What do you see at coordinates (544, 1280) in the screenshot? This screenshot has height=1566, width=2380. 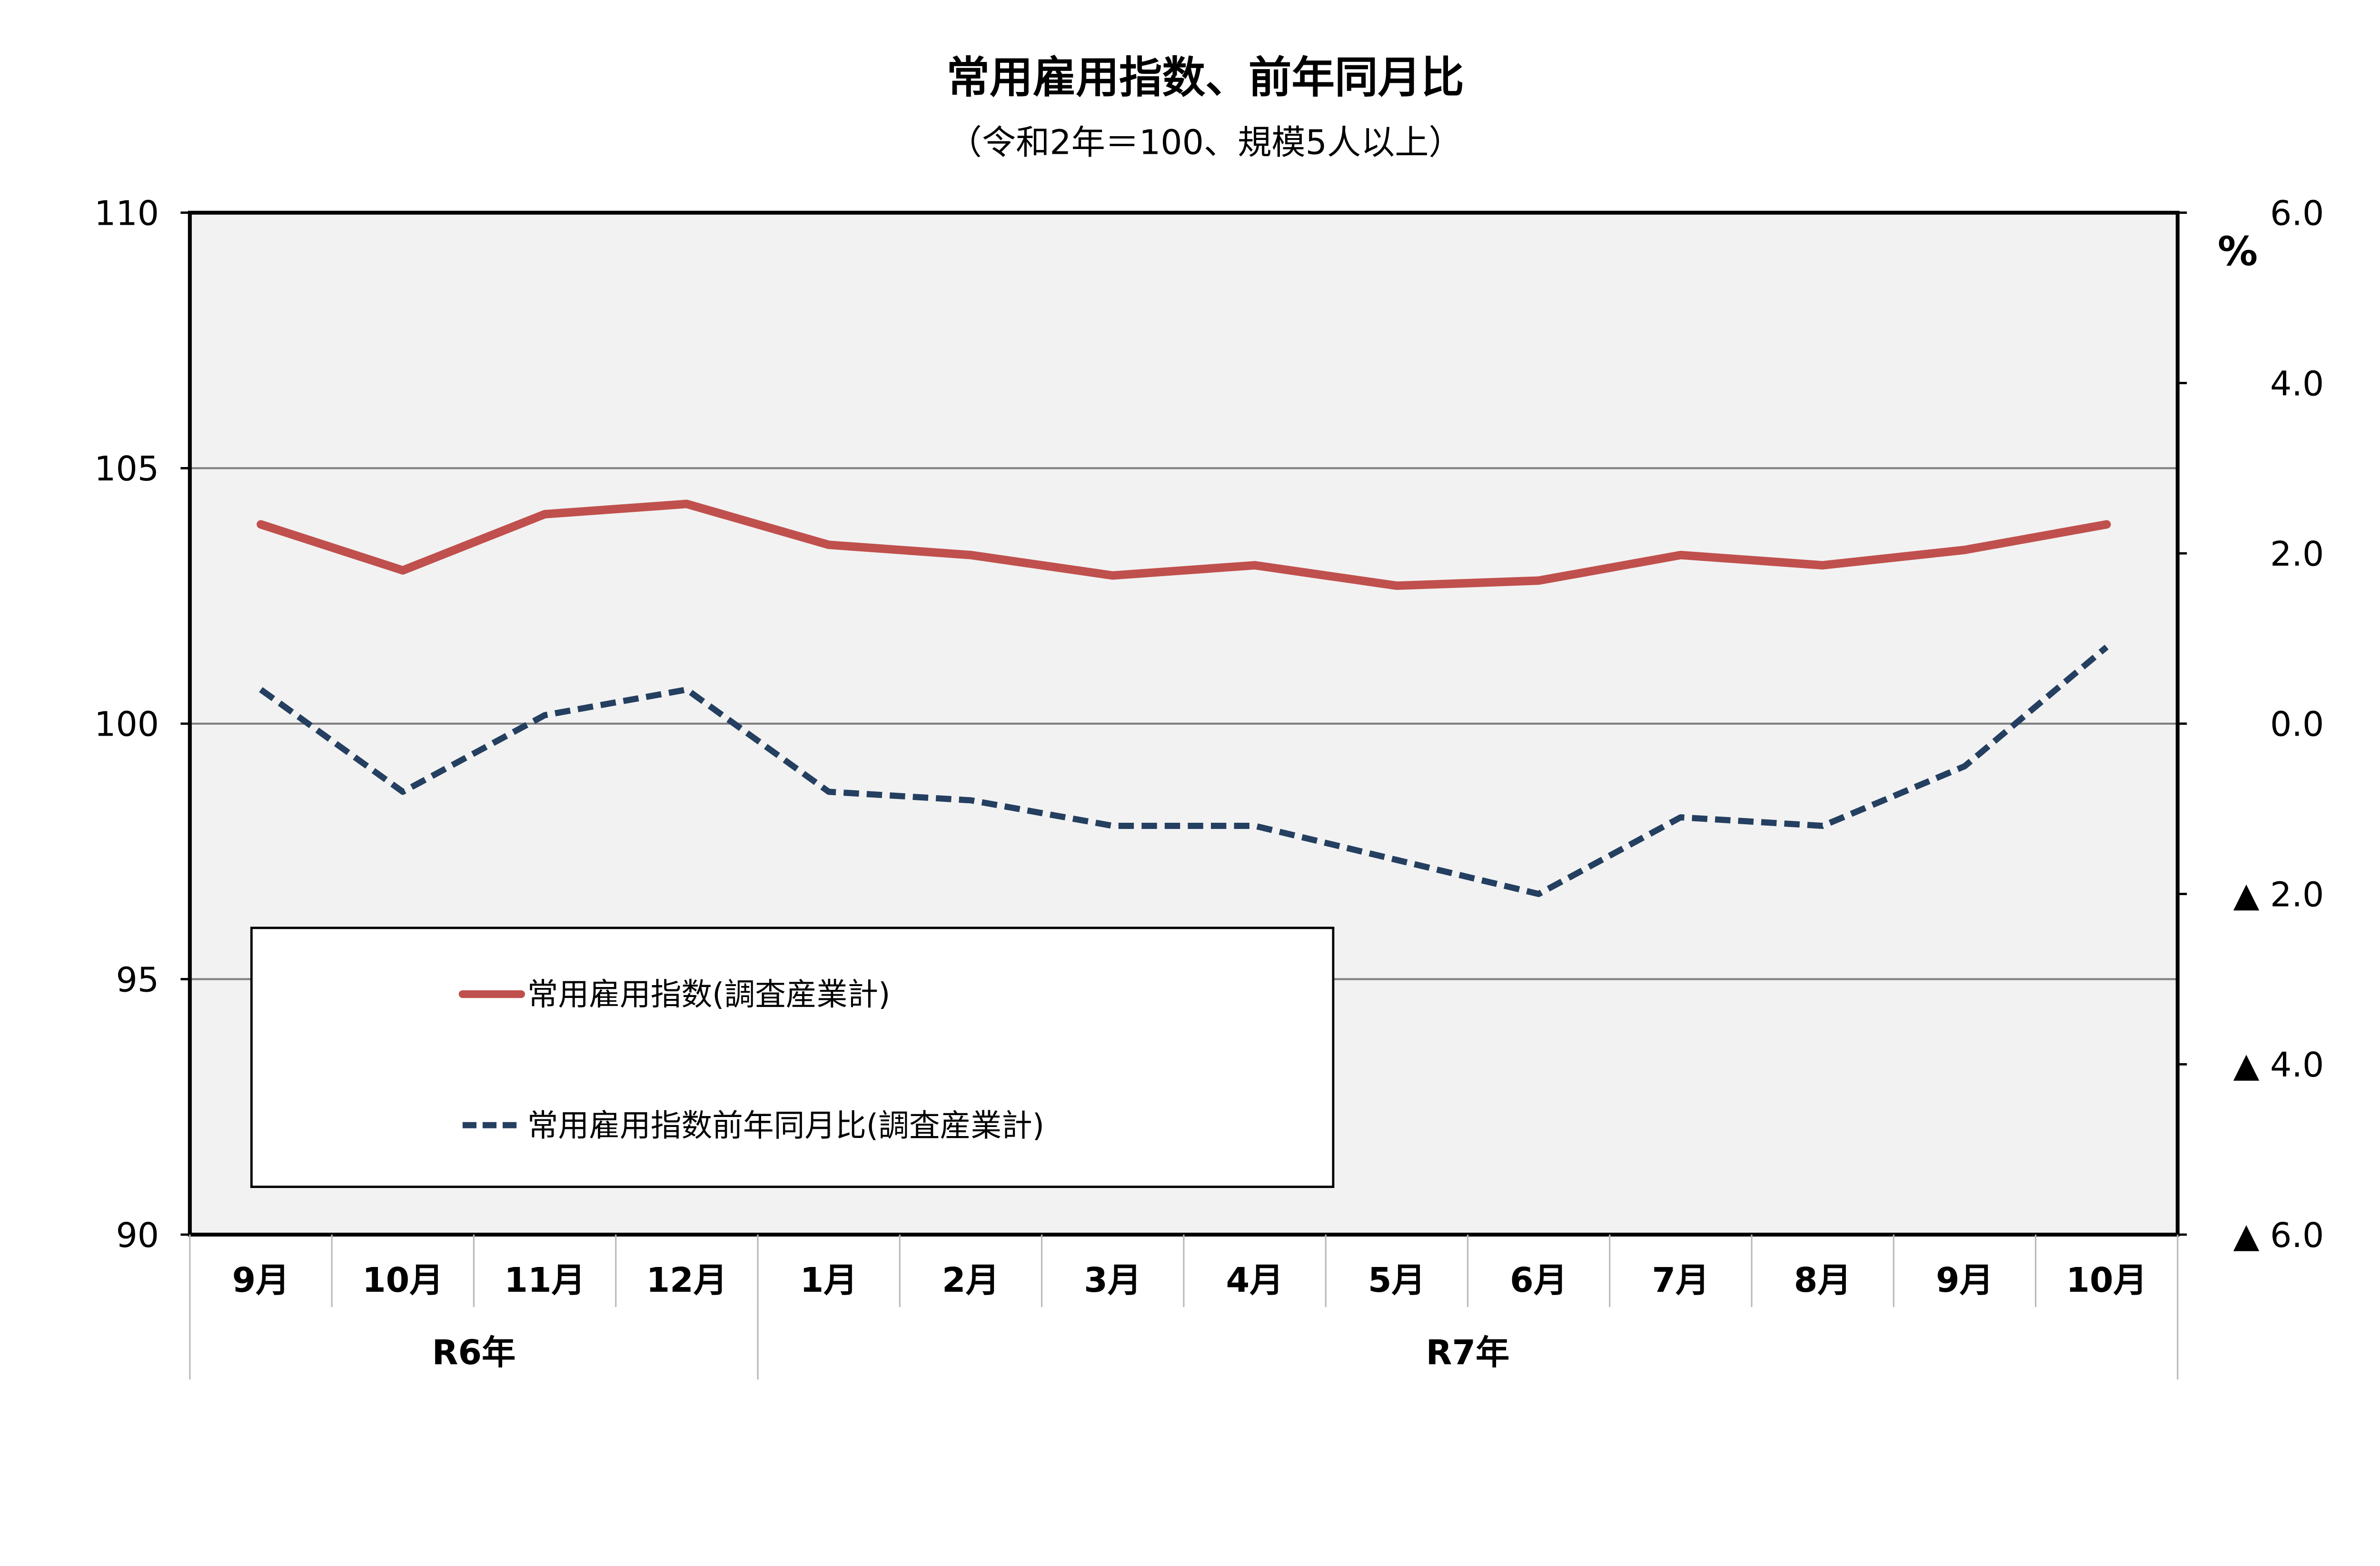 I see `x-tick-label: 11月` at bounding box center [544, 1280].